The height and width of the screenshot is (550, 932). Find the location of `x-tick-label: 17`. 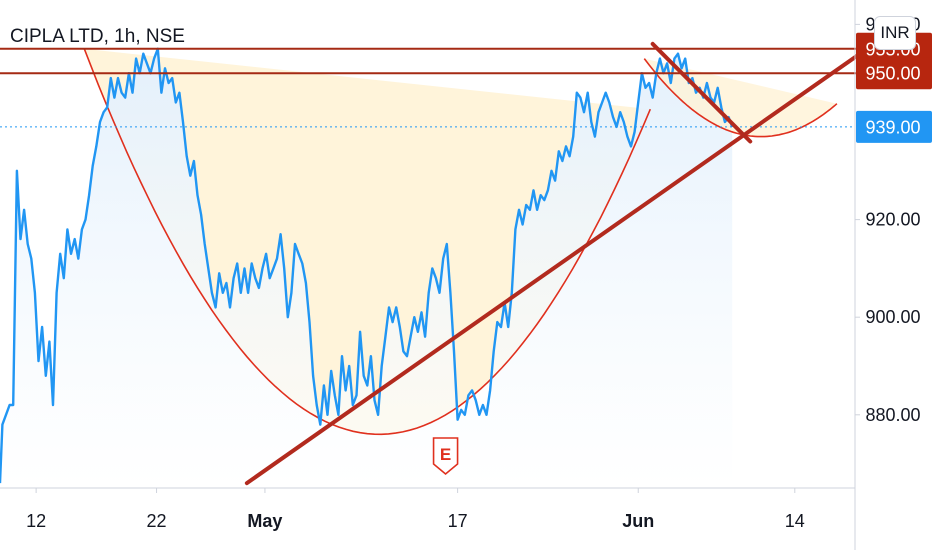

x-tick-label: 17 is located at coordinates (458, 521).